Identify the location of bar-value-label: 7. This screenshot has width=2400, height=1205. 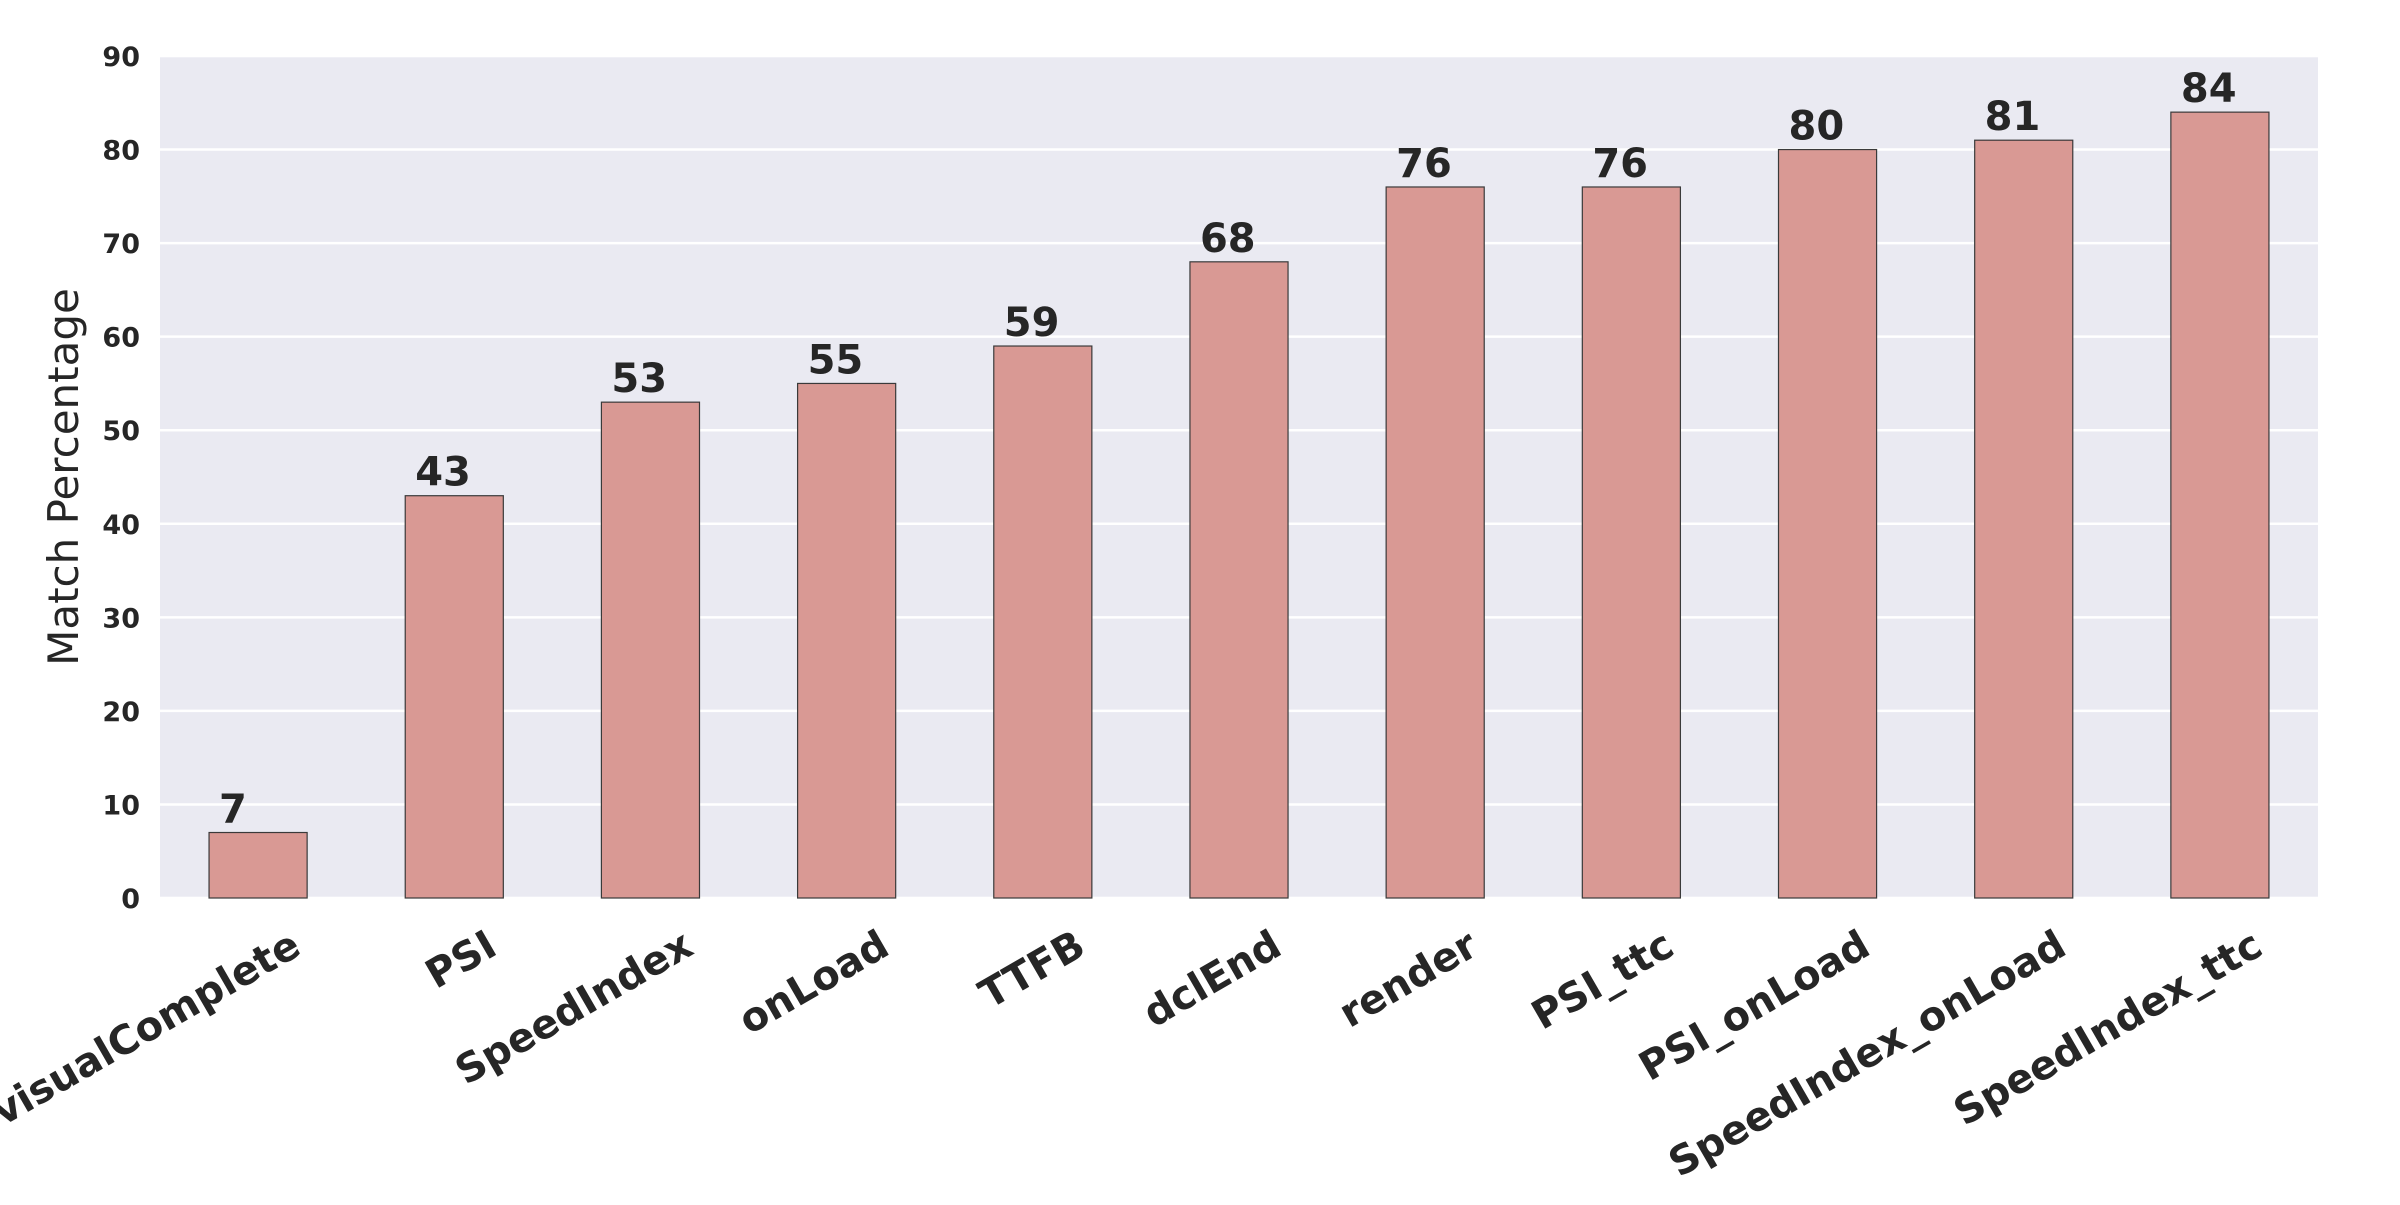
(233, 810).